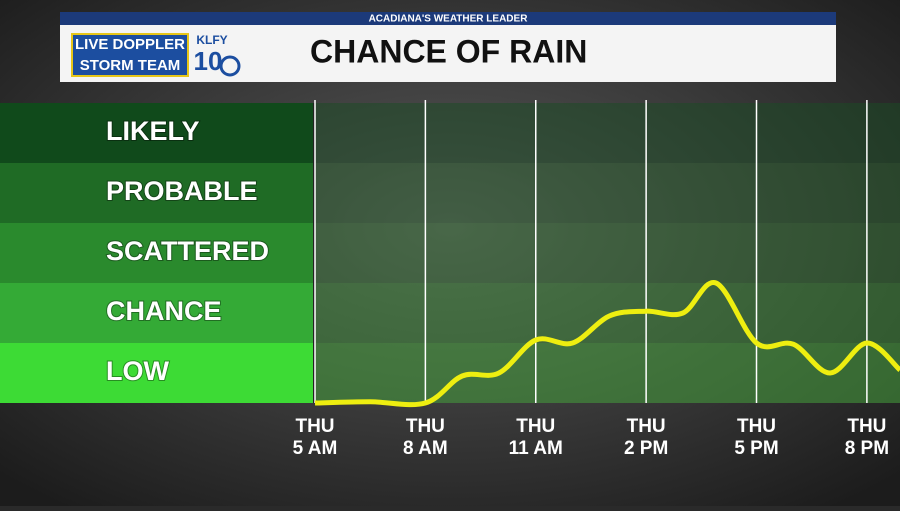  What do you see at coordinates (208, 61) in the screenshot?
I see `channel: 10` at bounding box center [208, 61].